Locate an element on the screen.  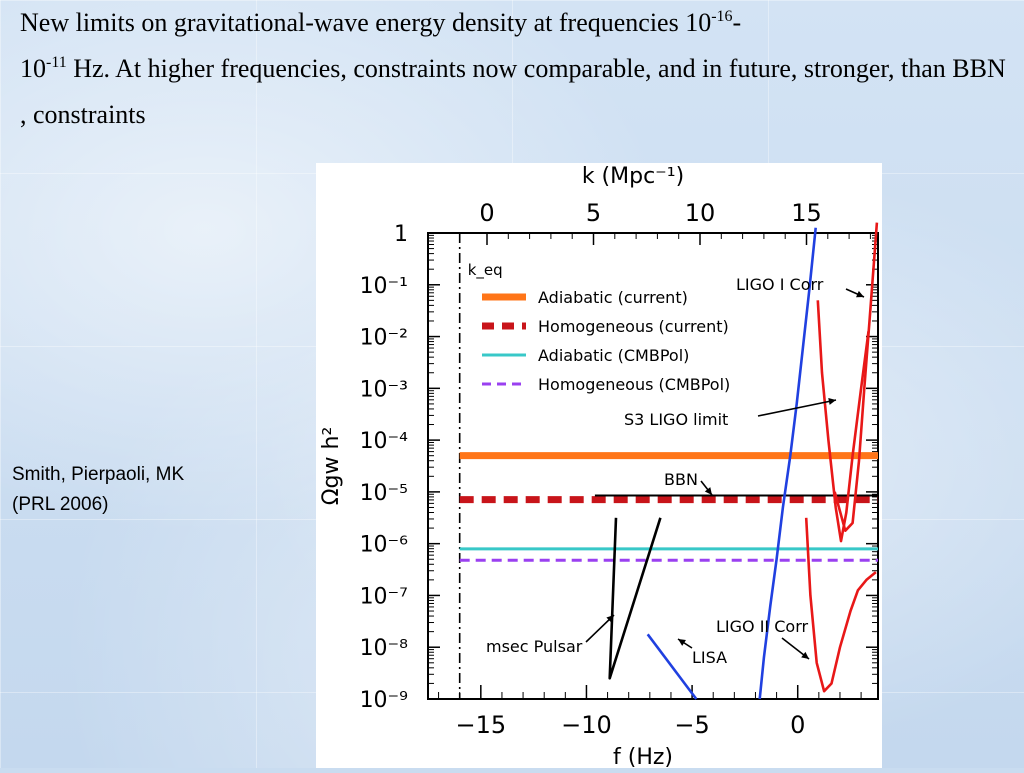
curve-ligo-i-corr is located at coordinates (856, 377).